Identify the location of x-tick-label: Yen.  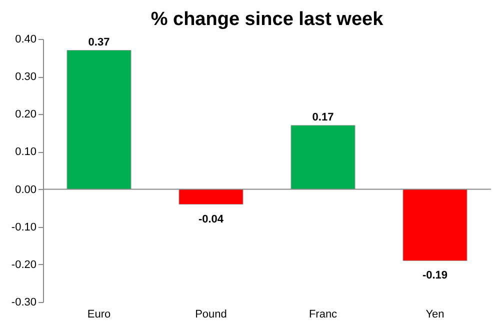
(435, 314).